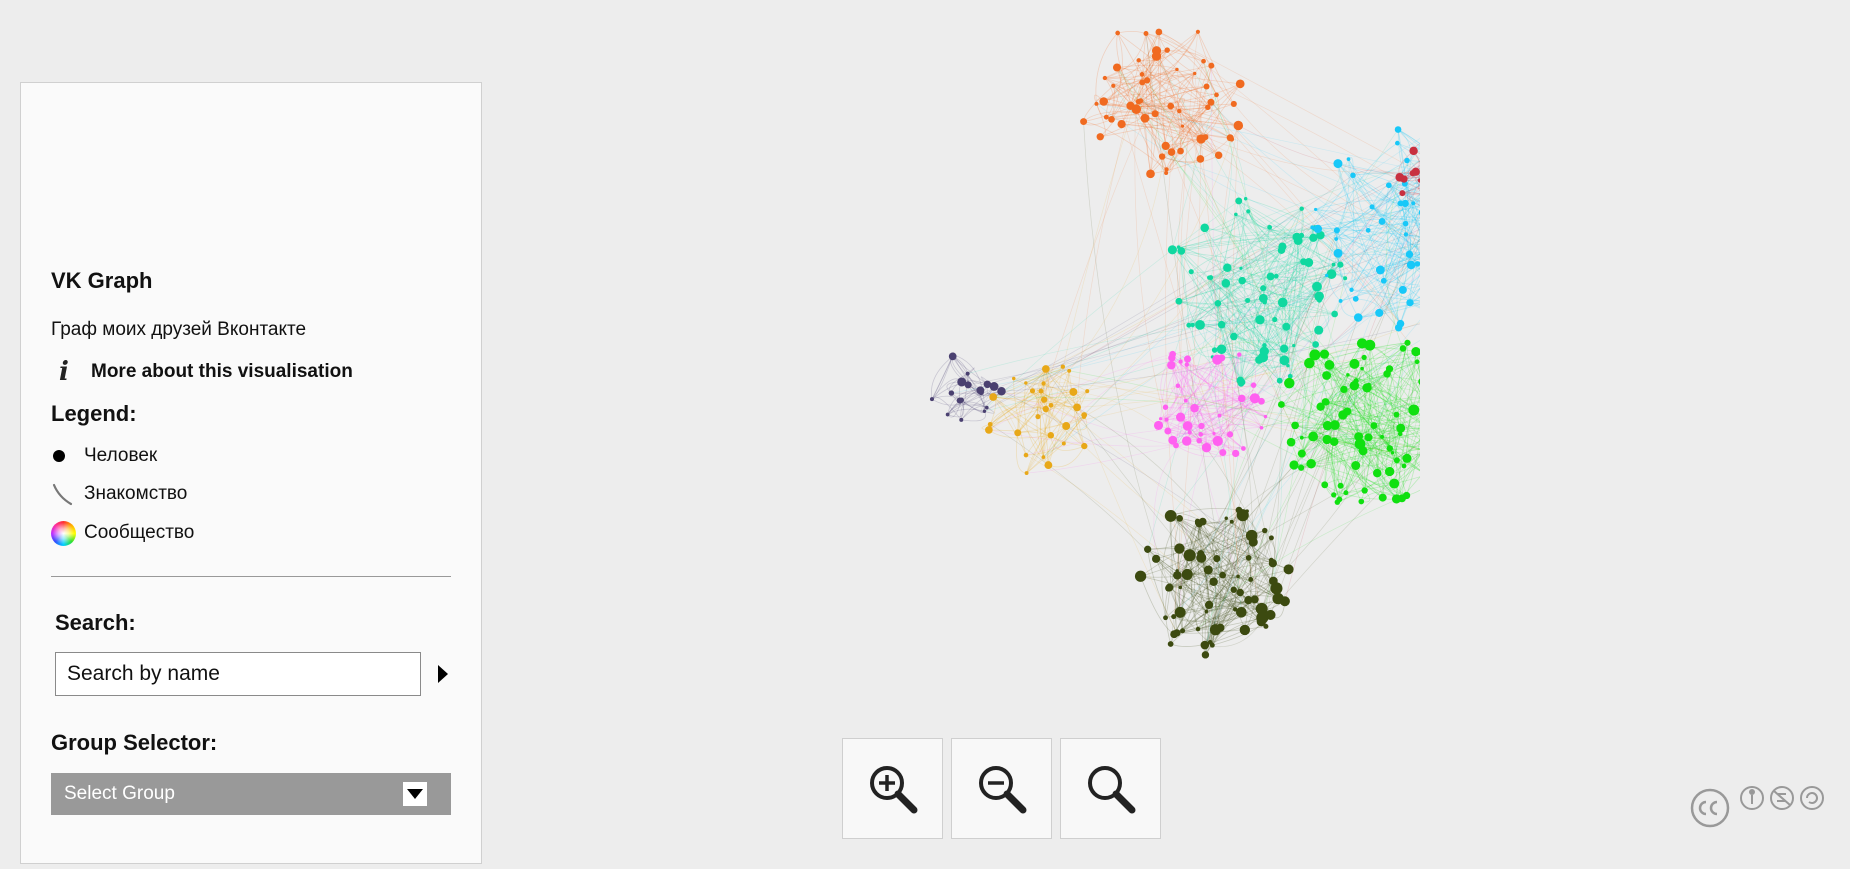 The width and height of the screenshot is (1850, 869). What do you see at coordinates (202, 372) in the screenshot?
I see `more-about-link: i More about this visualisation` at bounding box center [202, 372].